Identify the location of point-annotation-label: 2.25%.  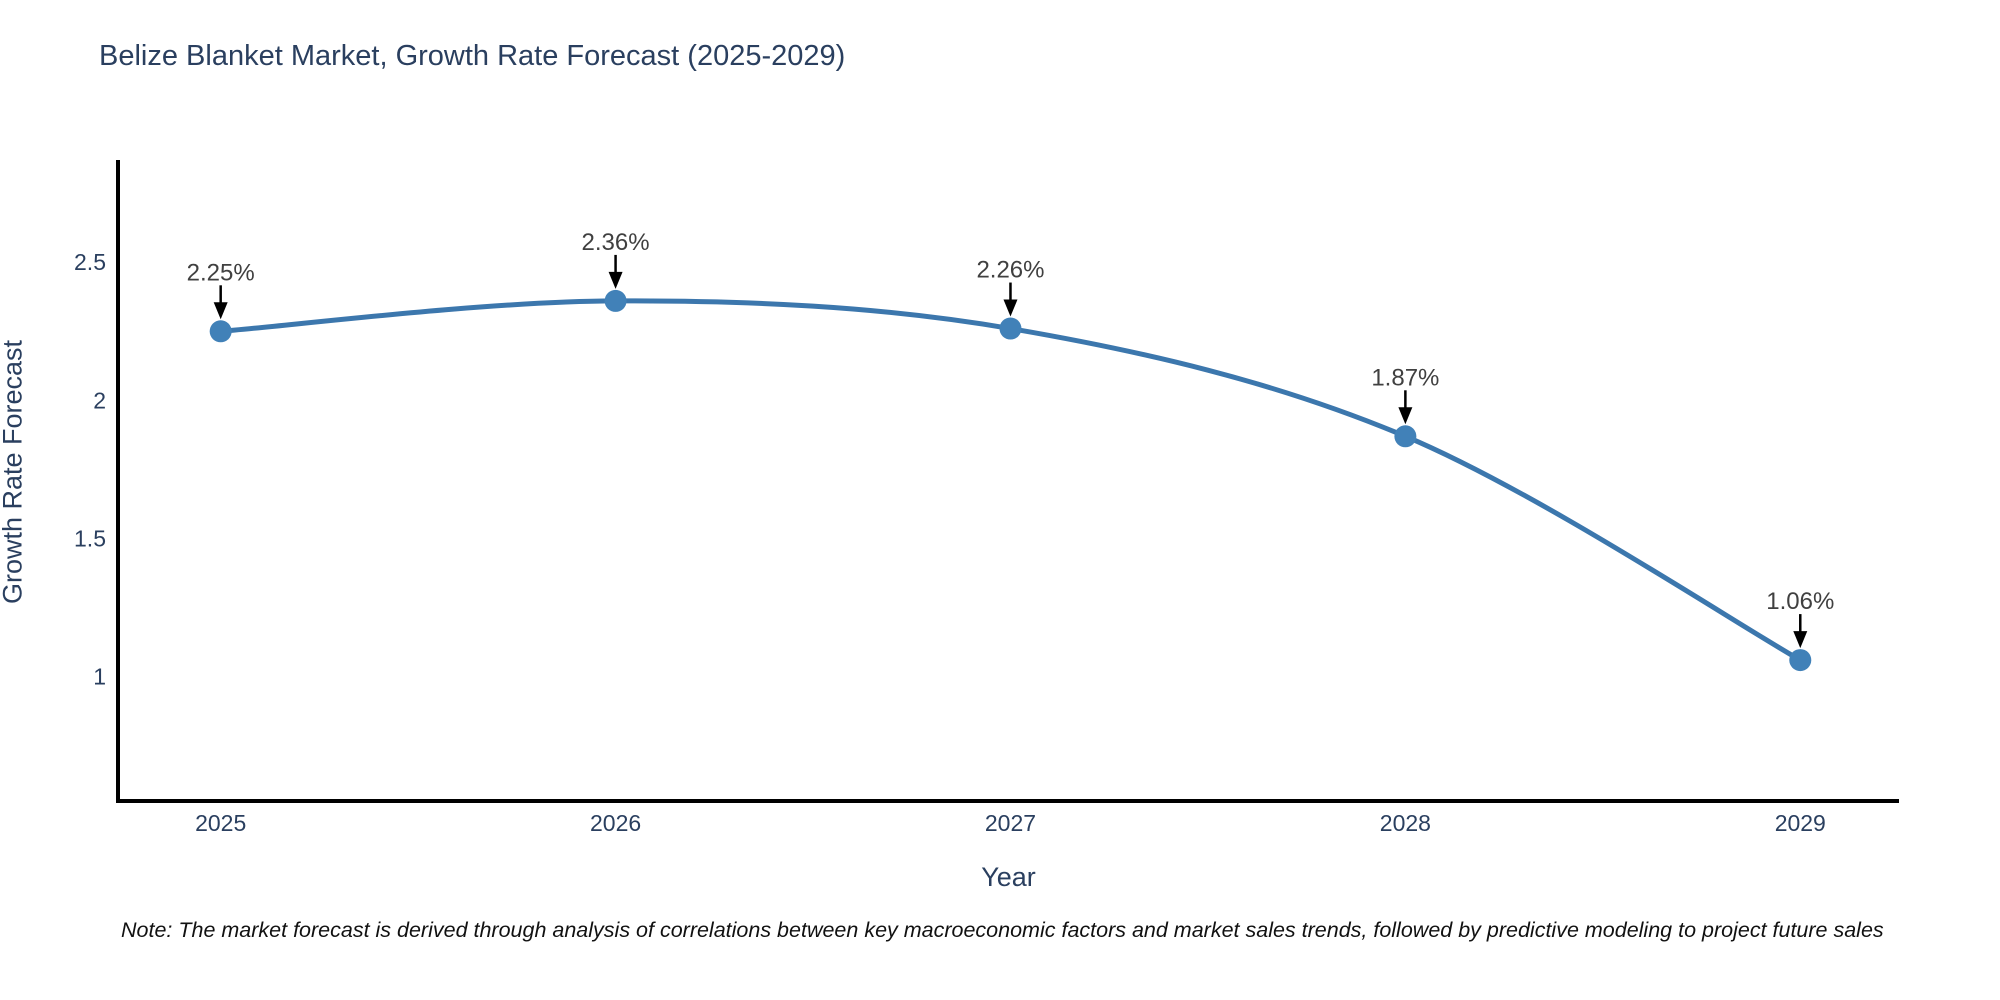
(221, 272).